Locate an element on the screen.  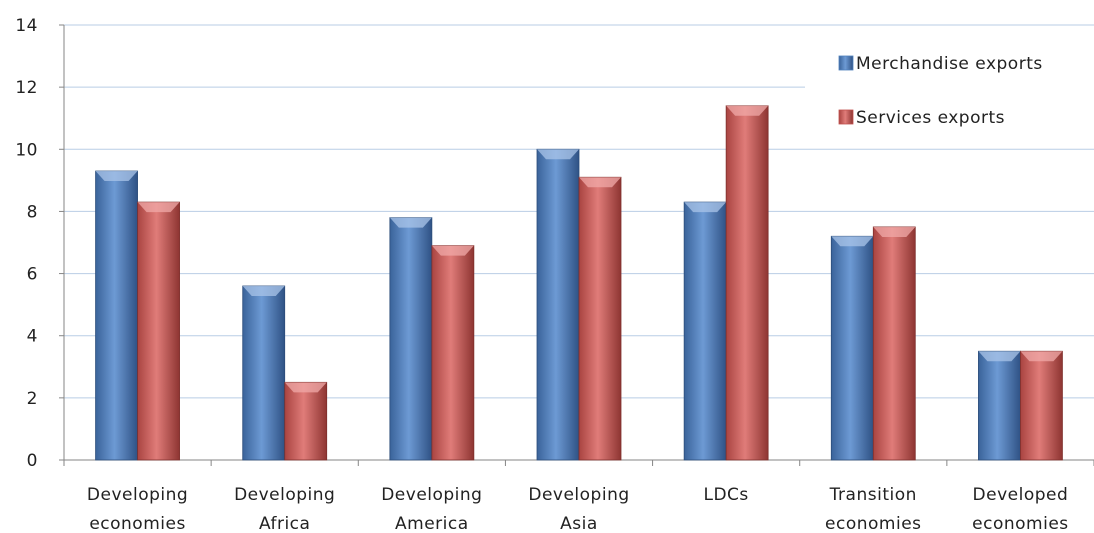
y-tick-label: 0 is located at coordinates (32, 461).